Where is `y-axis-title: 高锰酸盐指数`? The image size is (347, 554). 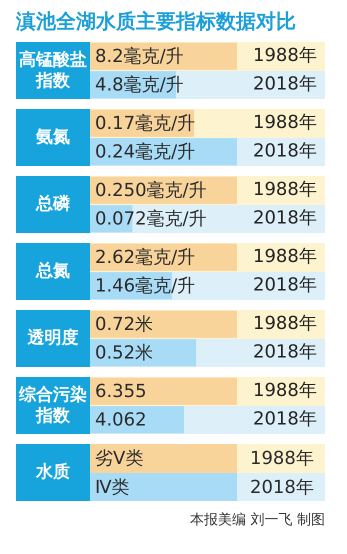 y-axis-title: 高锰酸盐指数 is located at coordinates (53, 70).